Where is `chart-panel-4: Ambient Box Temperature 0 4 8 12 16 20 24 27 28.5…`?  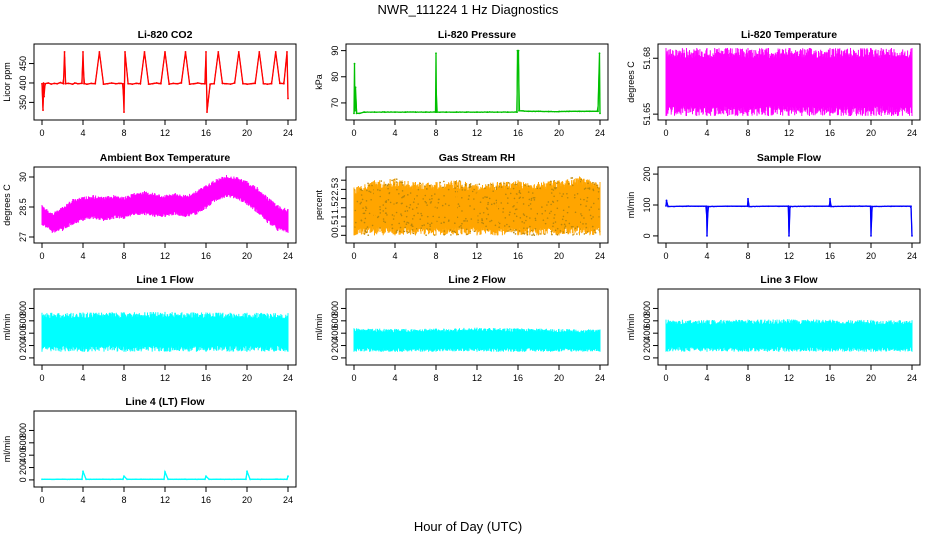 chart-panel-4: Ambient Box Temperature 0 4 8 12 16 20 24 27 28.5… is located at coordinates (149, 206).